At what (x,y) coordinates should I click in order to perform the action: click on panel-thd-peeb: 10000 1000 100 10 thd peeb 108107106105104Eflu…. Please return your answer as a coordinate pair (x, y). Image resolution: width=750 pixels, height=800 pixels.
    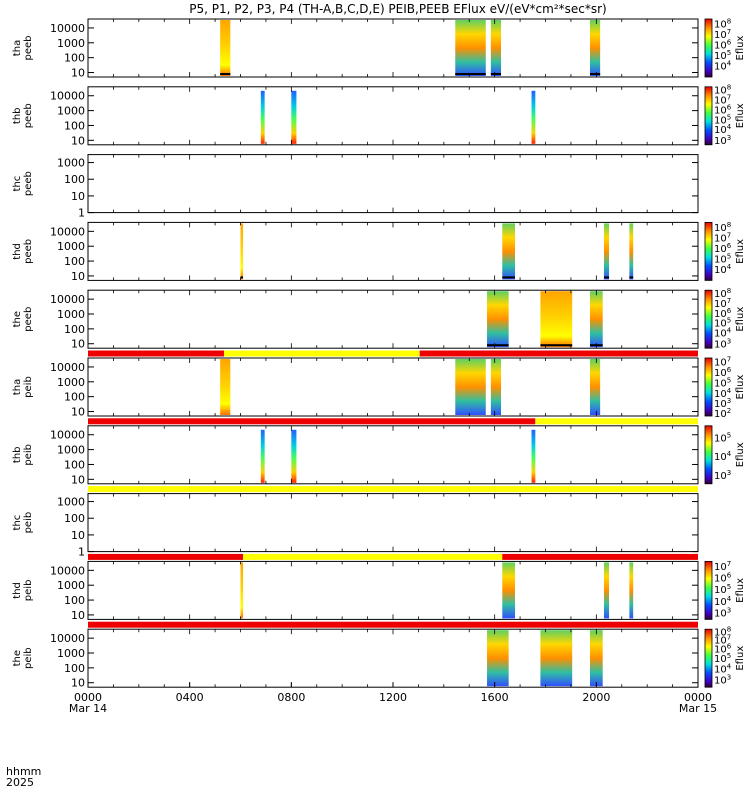
    Looking at the image, I should click on (379, 252).